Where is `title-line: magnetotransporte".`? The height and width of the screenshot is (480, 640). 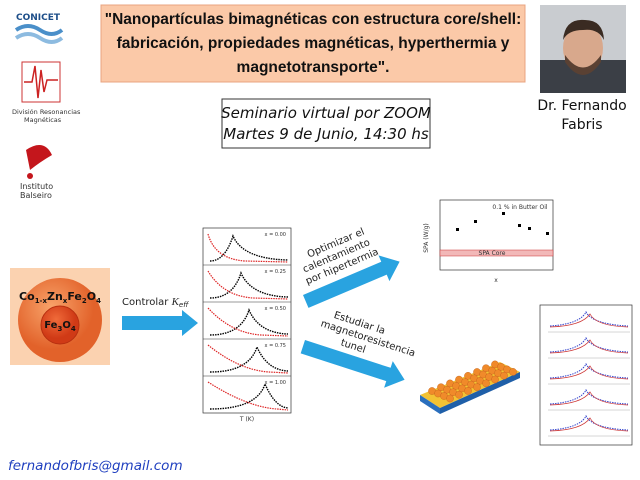 title-line: magnetotransporte". is located at coordinates (313, 67).